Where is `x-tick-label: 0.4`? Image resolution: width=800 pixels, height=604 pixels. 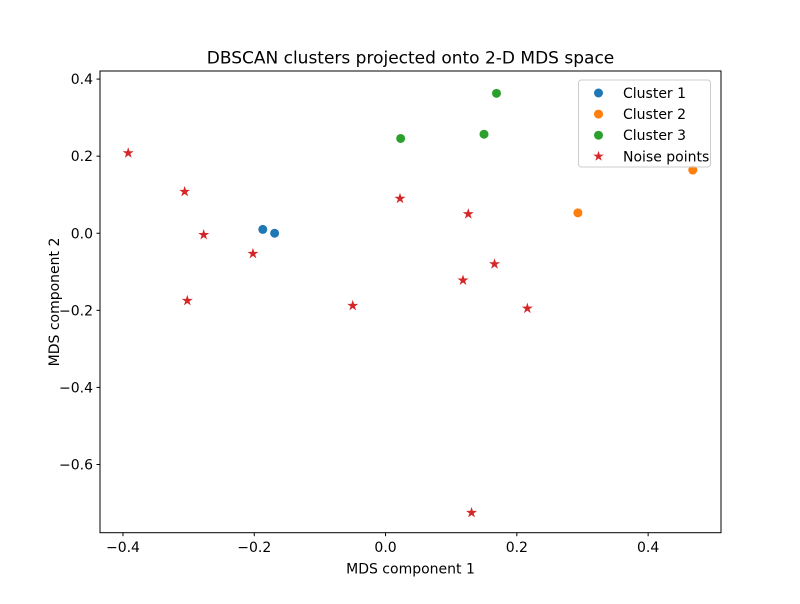
x-tick-label: 0.4 is located at coordinates (648, 548).